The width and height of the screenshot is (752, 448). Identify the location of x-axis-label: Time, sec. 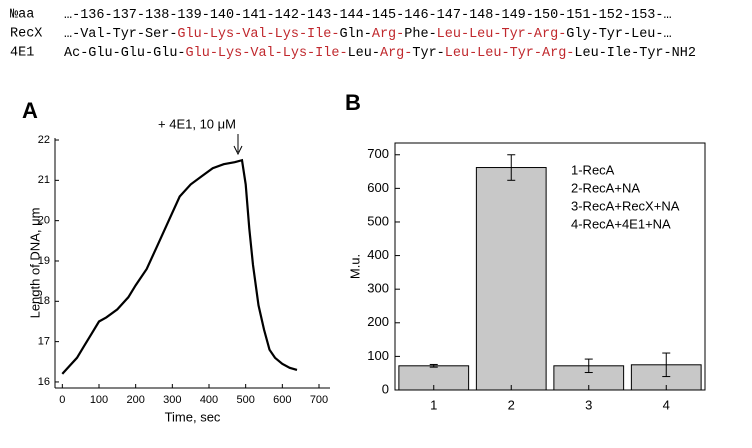
(193, 416).